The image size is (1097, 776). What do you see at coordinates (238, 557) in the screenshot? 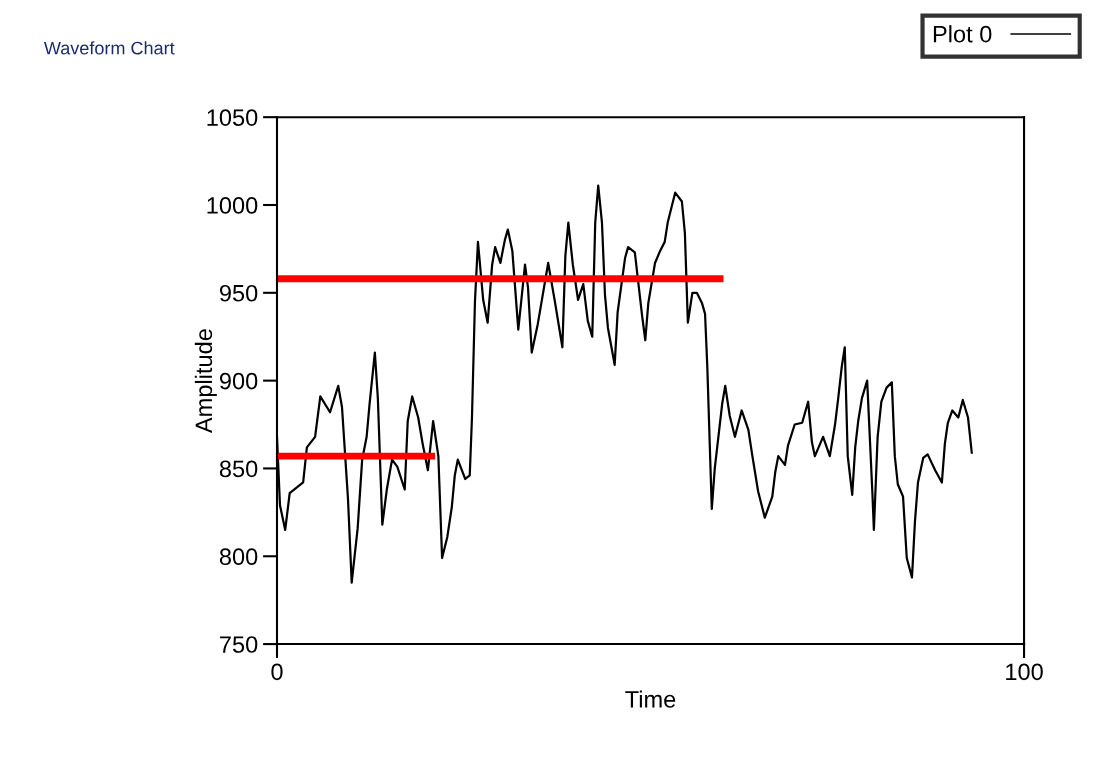
I see `y-tick-label: 800` at bounding box center [238, 557].